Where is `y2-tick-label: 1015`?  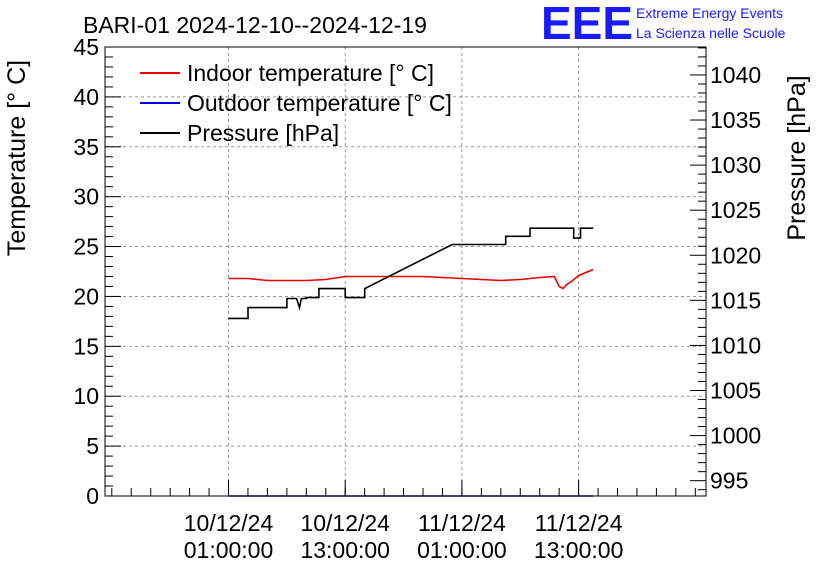
y2-tick-label: 1015 is located at coordinates (735, 300).